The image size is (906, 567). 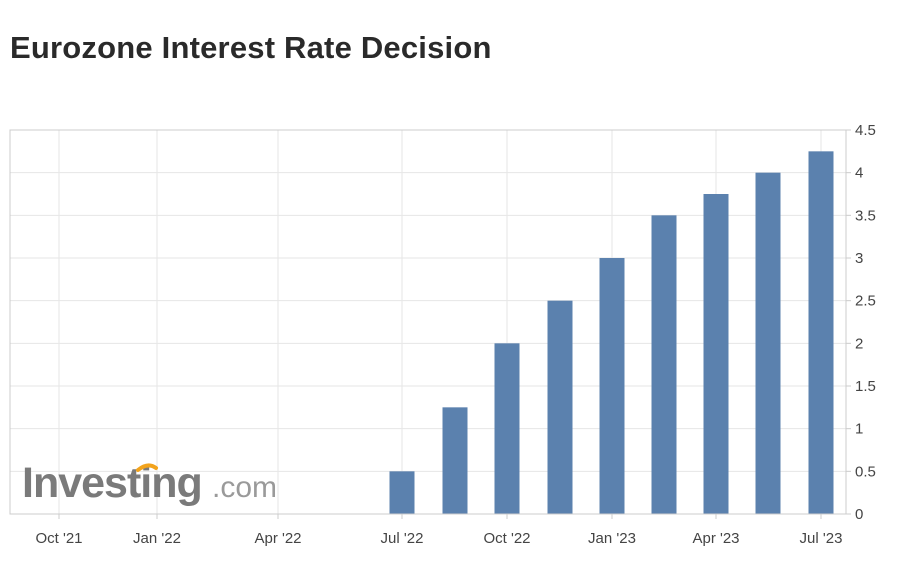 I want to click on y-tick-label: 4, so click(x=859, y=173).